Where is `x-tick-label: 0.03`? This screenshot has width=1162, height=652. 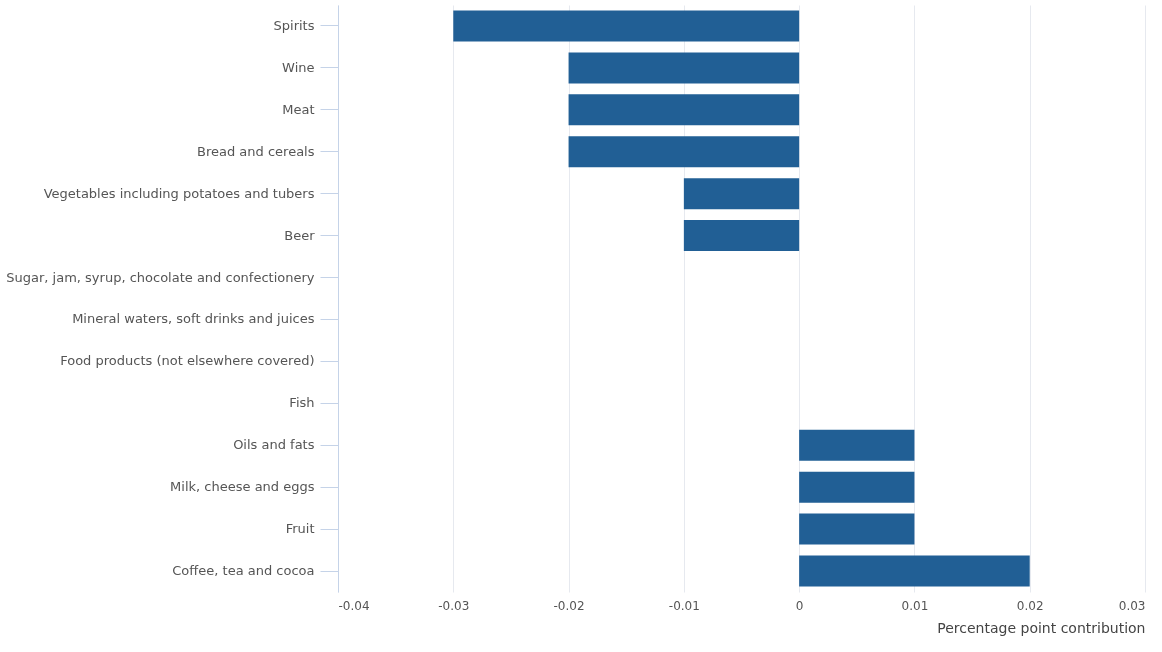
x-tick-label: 0.03 is located at coordinates (1132, 605).